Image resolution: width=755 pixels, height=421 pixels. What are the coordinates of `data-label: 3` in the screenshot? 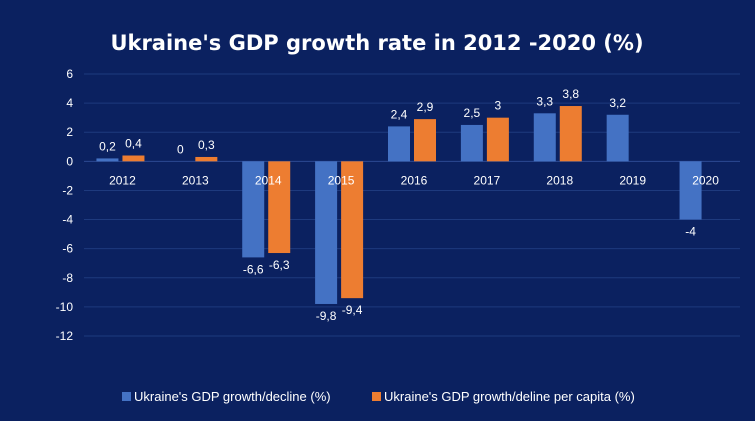 It's located at (498, 106).